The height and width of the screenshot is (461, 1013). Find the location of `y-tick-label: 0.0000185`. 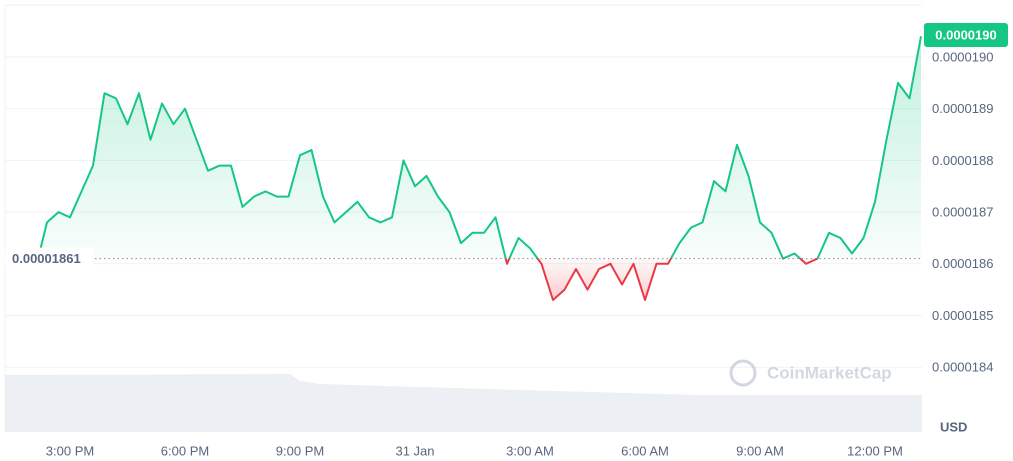

y-tick-label: 0.0000185 is located at coordinates (962, 315).